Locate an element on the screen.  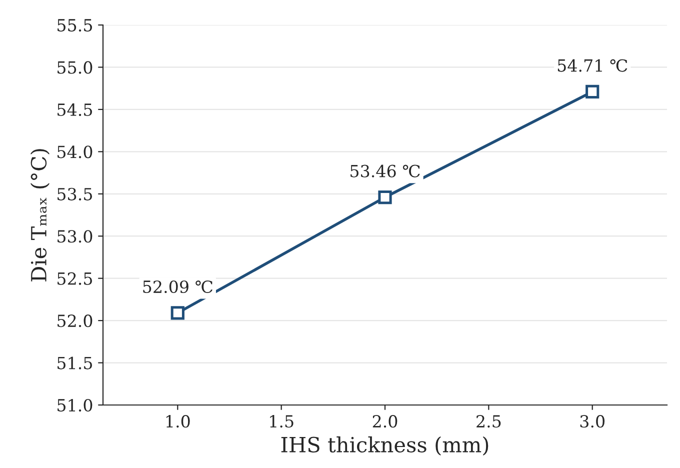
data-label: 54.71 ℃ is located at coordinates (593, 65).